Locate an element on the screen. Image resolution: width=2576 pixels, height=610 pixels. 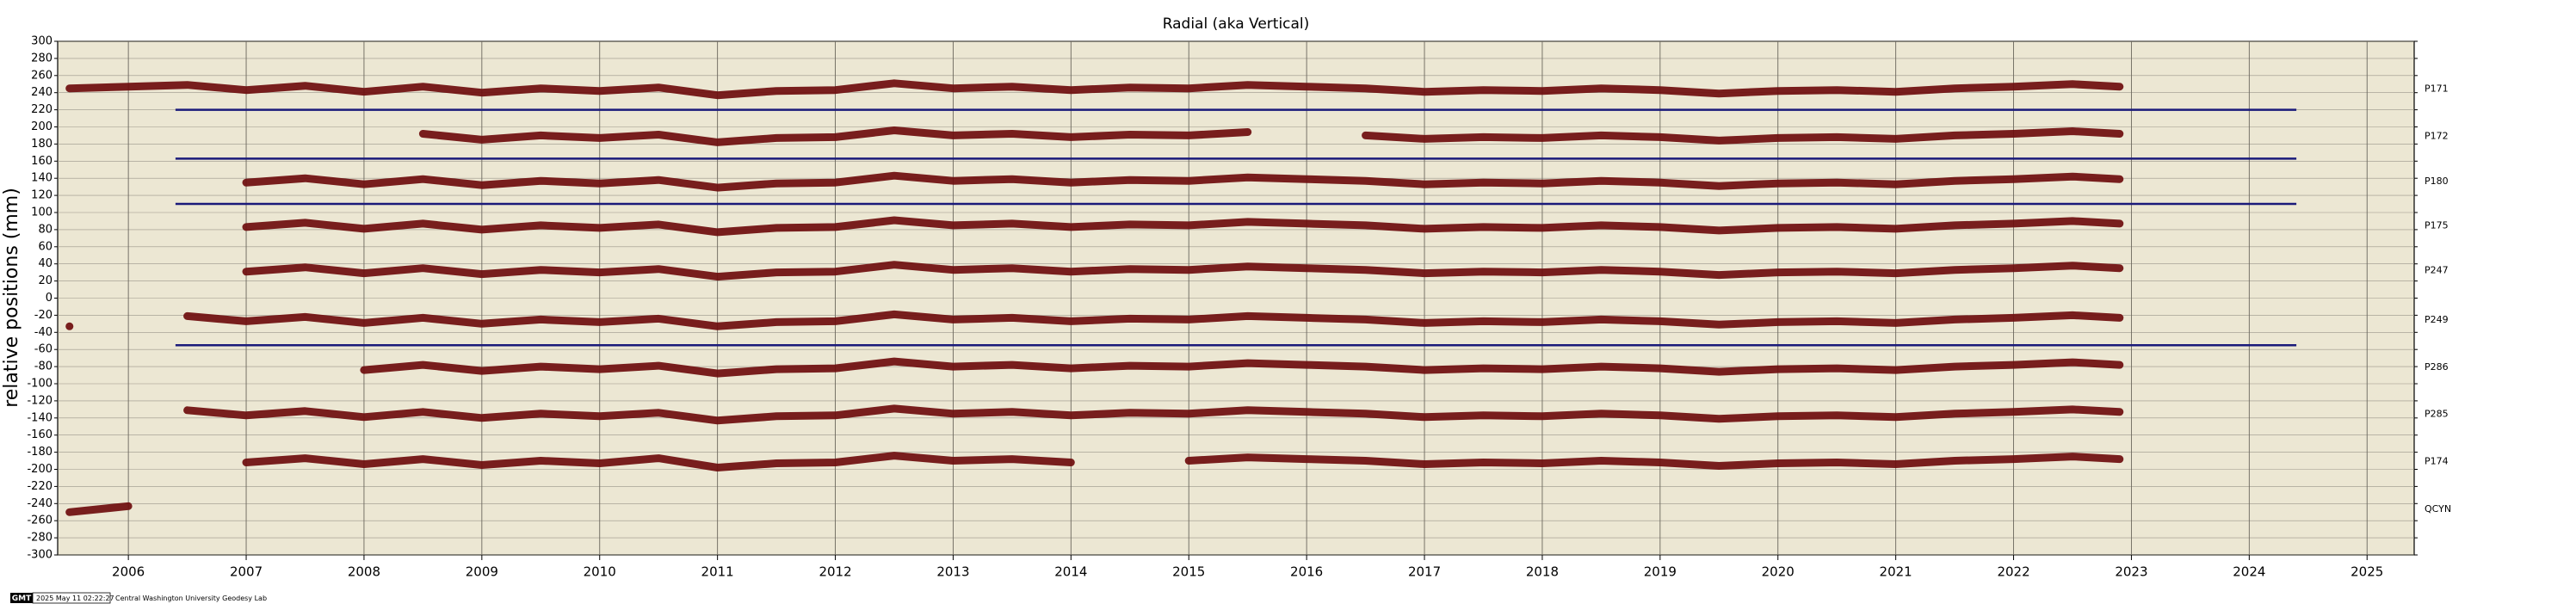
y-tick-label: 0 is located at coordinates (49, 298).